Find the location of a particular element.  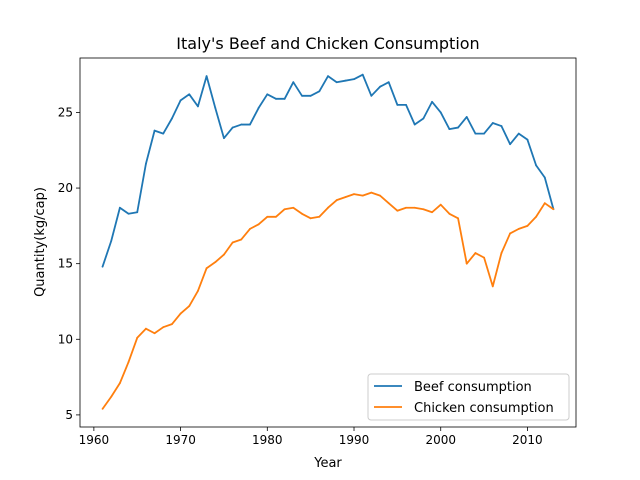

x-tick-label: 1960 is located at coordinates (94, 440).